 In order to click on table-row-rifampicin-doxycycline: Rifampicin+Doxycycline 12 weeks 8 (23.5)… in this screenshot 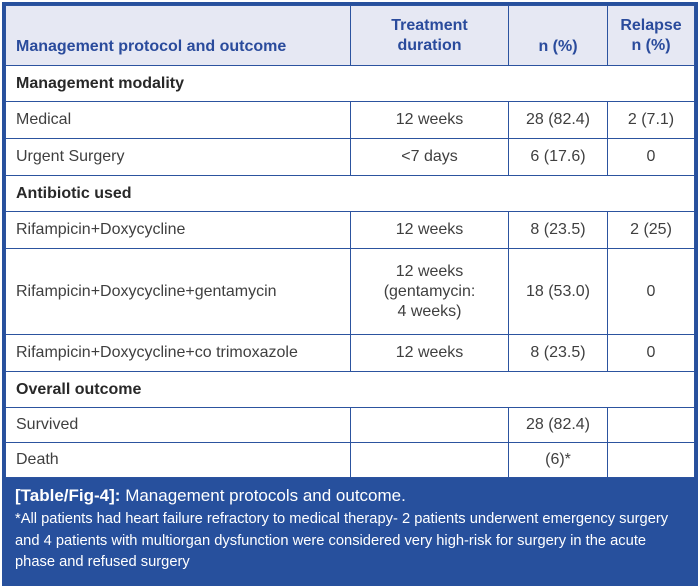, I will do `click(350, 230)`.